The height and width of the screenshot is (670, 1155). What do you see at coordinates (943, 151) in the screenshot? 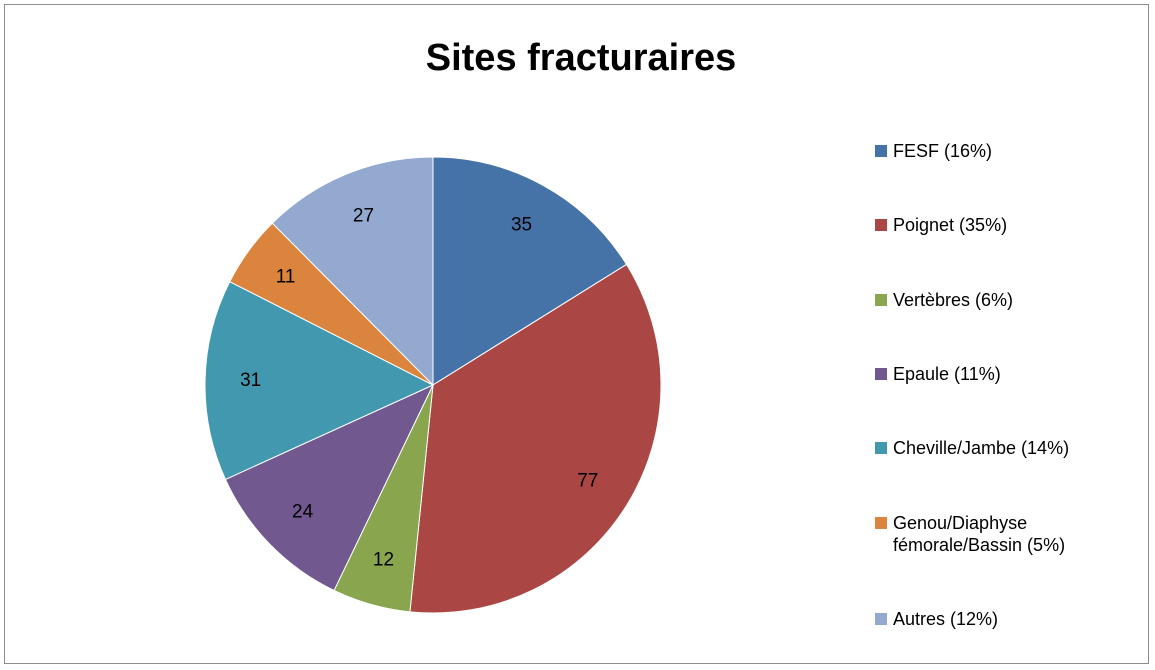
I see `legend-label: FESF (16%)` at bounding box center [943, 151].